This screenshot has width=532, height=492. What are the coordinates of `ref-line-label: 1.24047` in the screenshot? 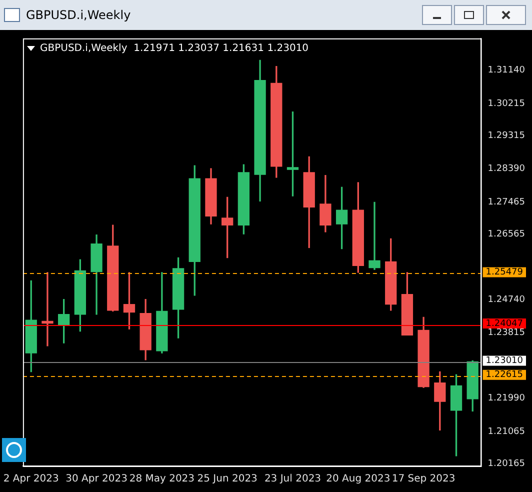 It's located at (504, 323).